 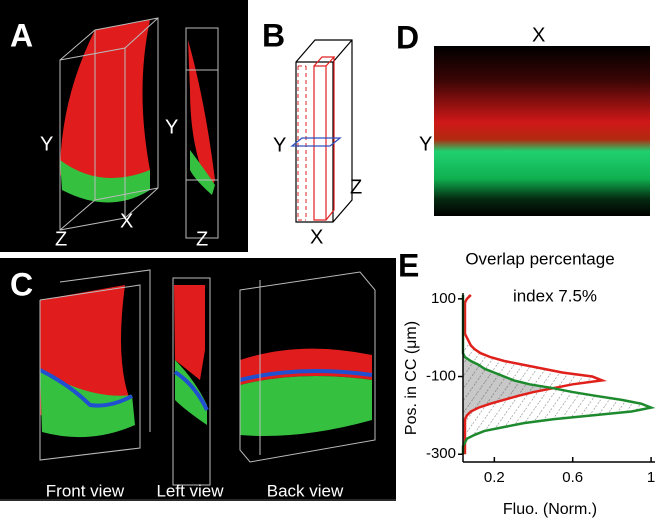 What do you see at coordinates (21, 284) in the screenshot?
I see `panel-label: C` at bounding box center [21, 284].